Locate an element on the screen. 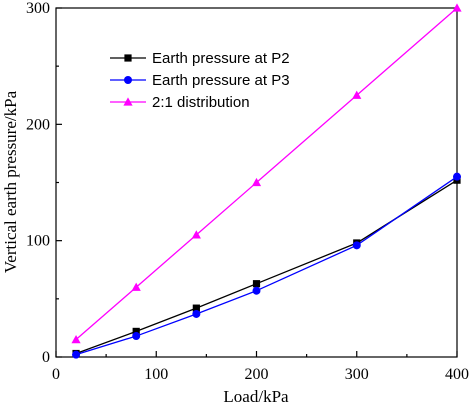 The width and height of the screenshot is (470, 409). y-tick-label: 0 is located at coordinates (46, 357).